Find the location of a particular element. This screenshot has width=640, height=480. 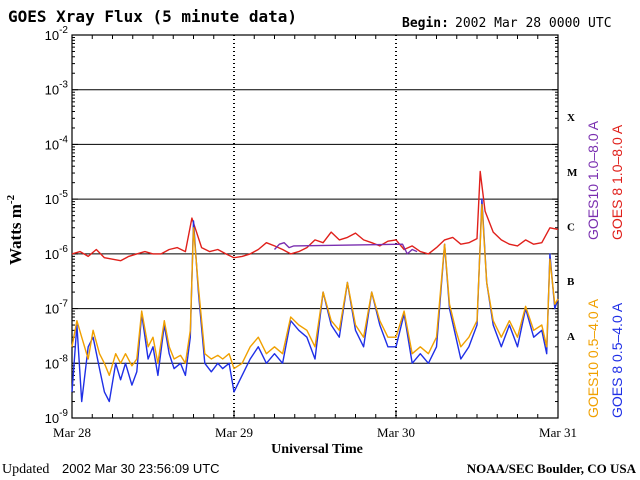

y-tick-label: 10⁻⁹ is located at coordinates (57, 417).